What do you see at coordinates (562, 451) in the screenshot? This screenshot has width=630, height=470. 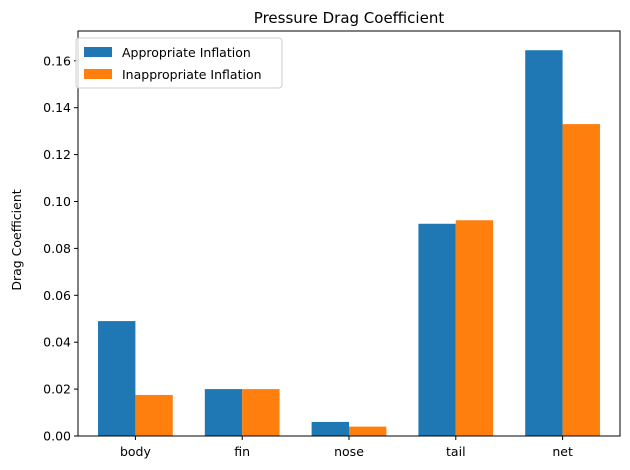 I see `x-tick-label-net: net` at bounding box center [562, 451].